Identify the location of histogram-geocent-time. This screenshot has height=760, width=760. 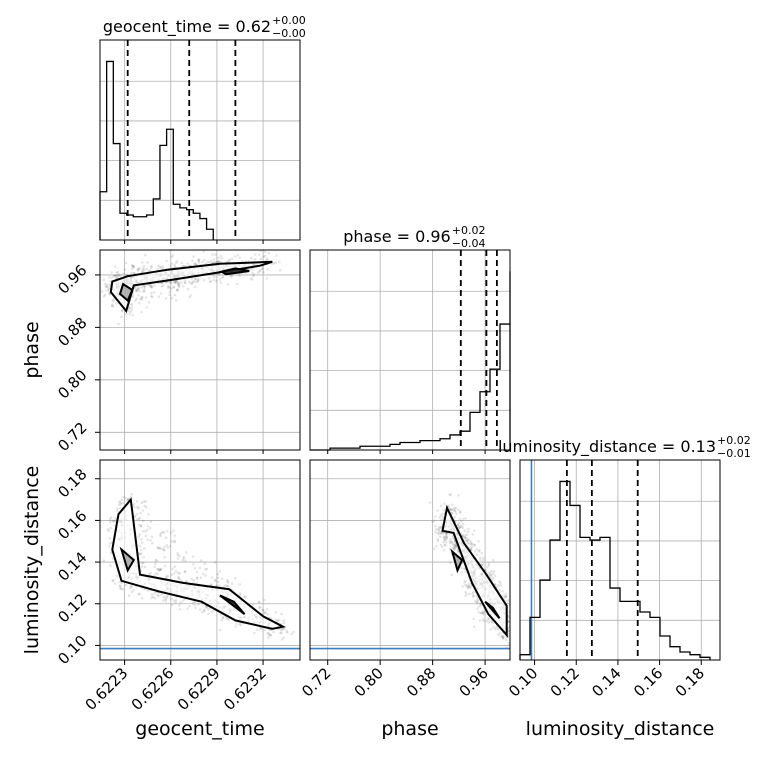
(156, 150).